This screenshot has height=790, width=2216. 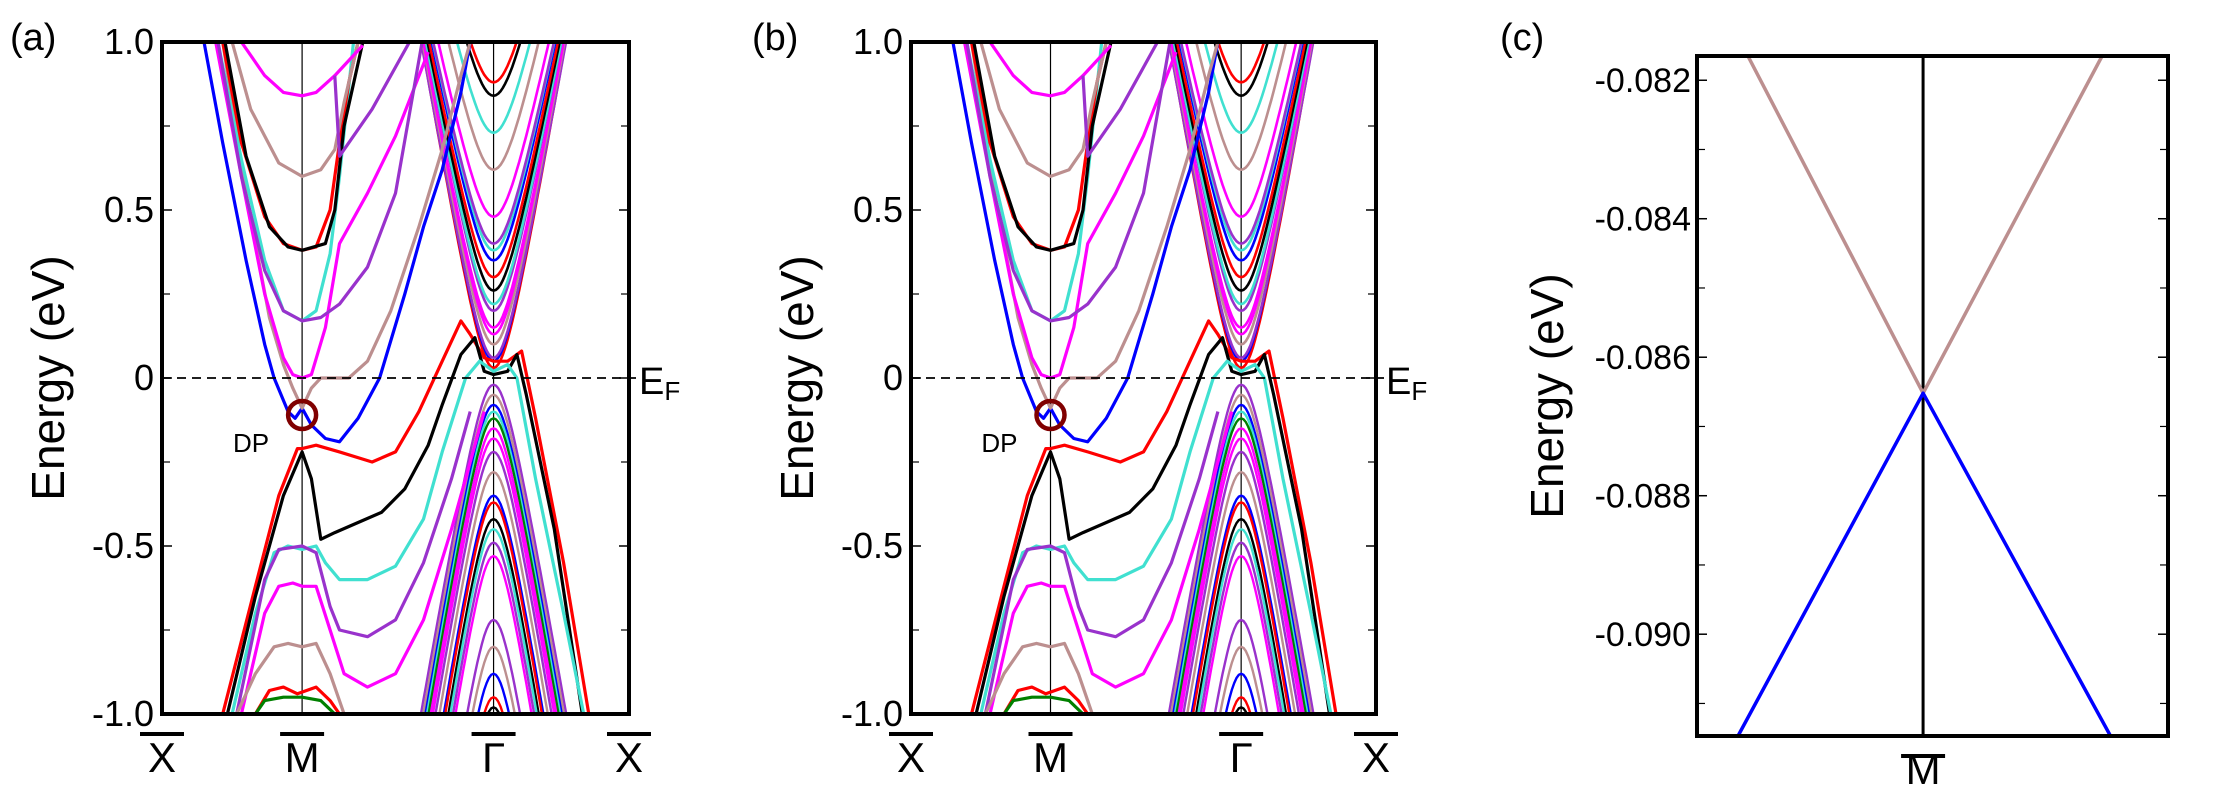 What do you see at coordinates (651, 382) in the screenshot?
I see `fermi-label-main: E` at bounding box center [651, 382].